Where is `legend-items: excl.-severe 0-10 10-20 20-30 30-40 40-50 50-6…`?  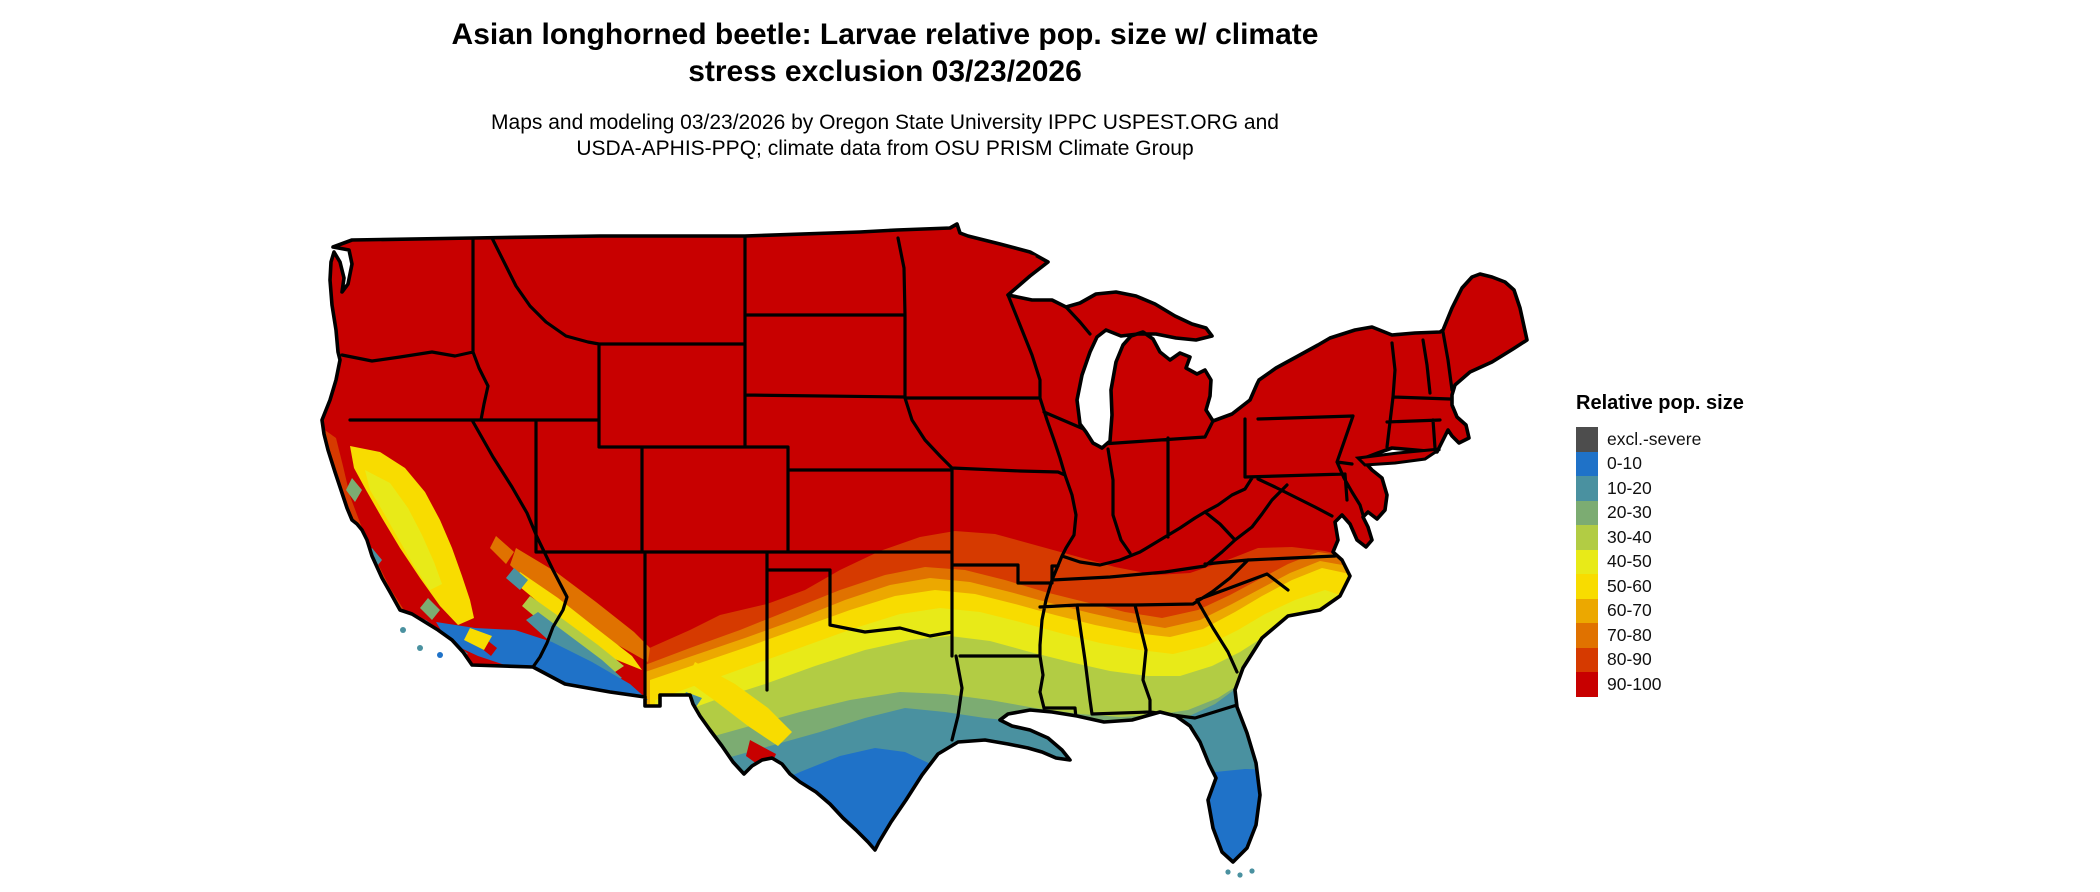 legend-items: excl.-severe 0-10 10-20 20-30 30-40 40-50 50-6… is located at coordinates (1660, 562).